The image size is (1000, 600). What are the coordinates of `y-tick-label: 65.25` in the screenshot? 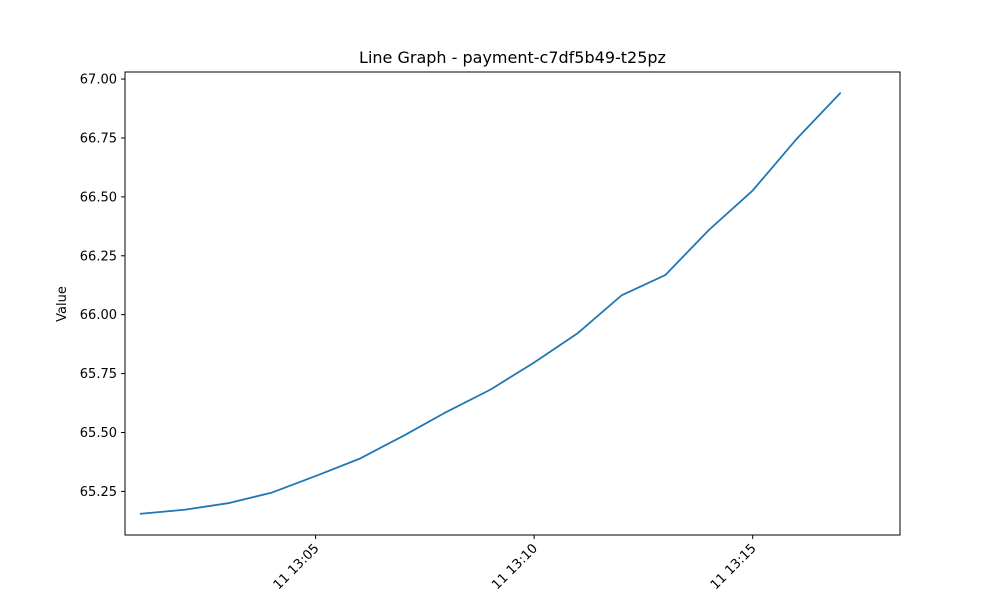 It's located at (98, 492).